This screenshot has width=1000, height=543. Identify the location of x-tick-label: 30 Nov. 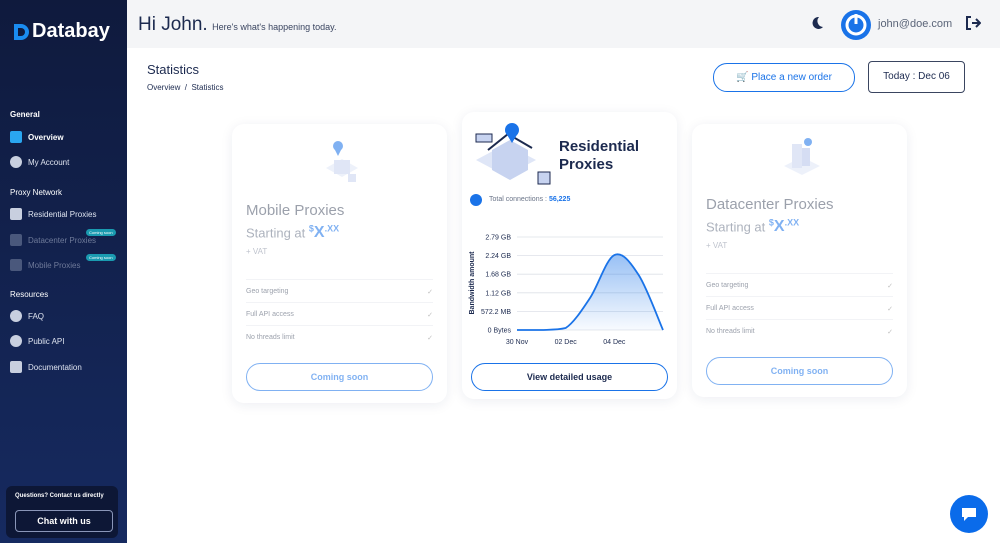
(517, 342).